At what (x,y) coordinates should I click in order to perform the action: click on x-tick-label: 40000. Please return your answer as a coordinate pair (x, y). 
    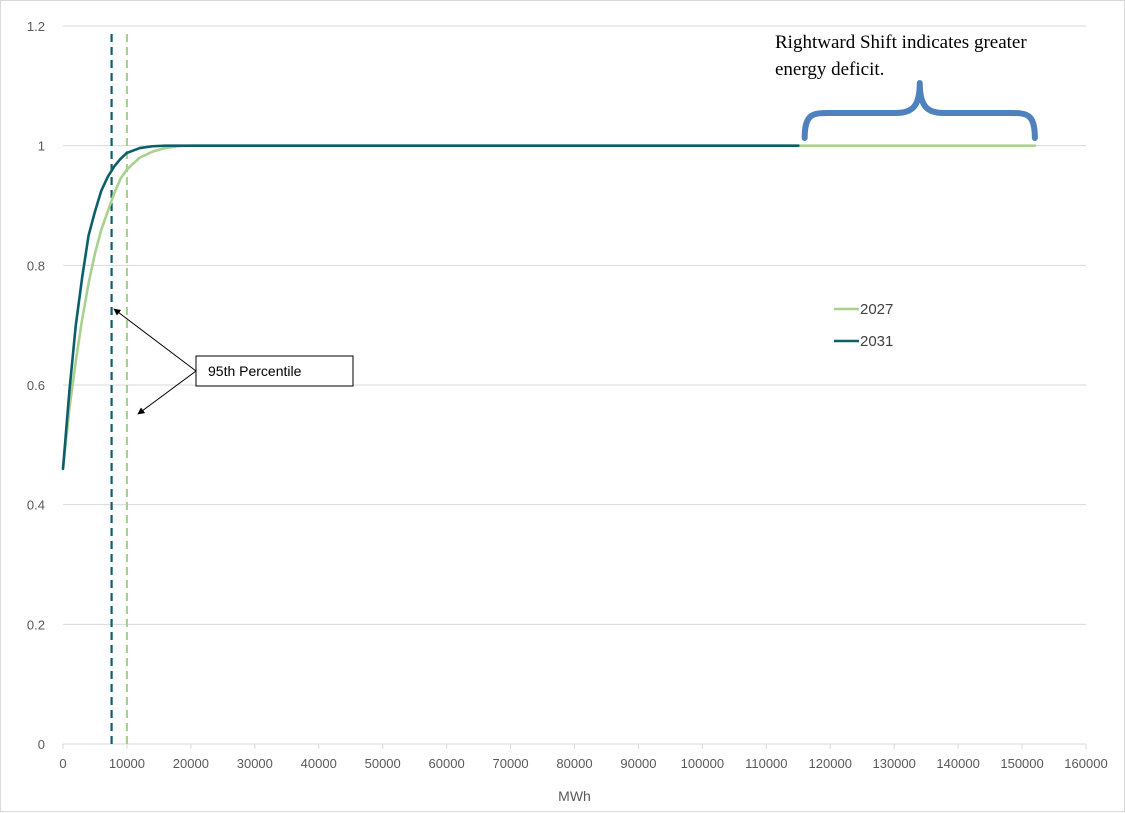
    Looking at the image, I should click on (319, 763).